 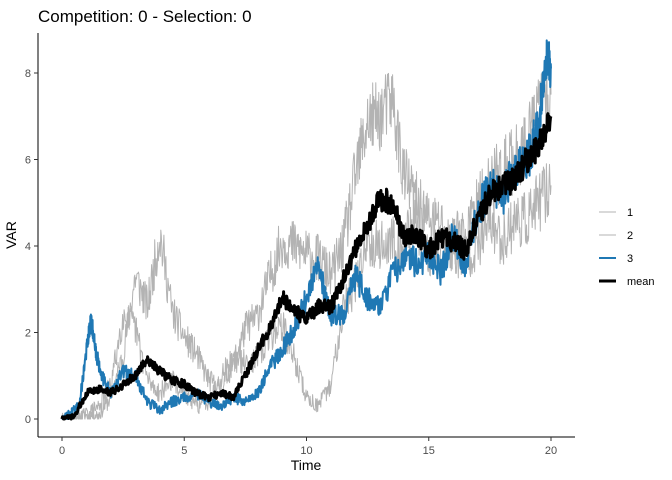 What do you see at coordinates (551, 451) in the screenshot?
I see `x-tick-label: 20` at bounding box center [551, 451].